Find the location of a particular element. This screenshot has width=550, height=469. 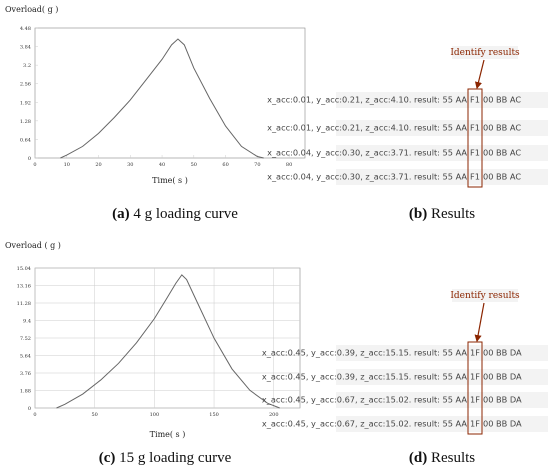

caption: (b) Results is located at coordinates (442, 214).